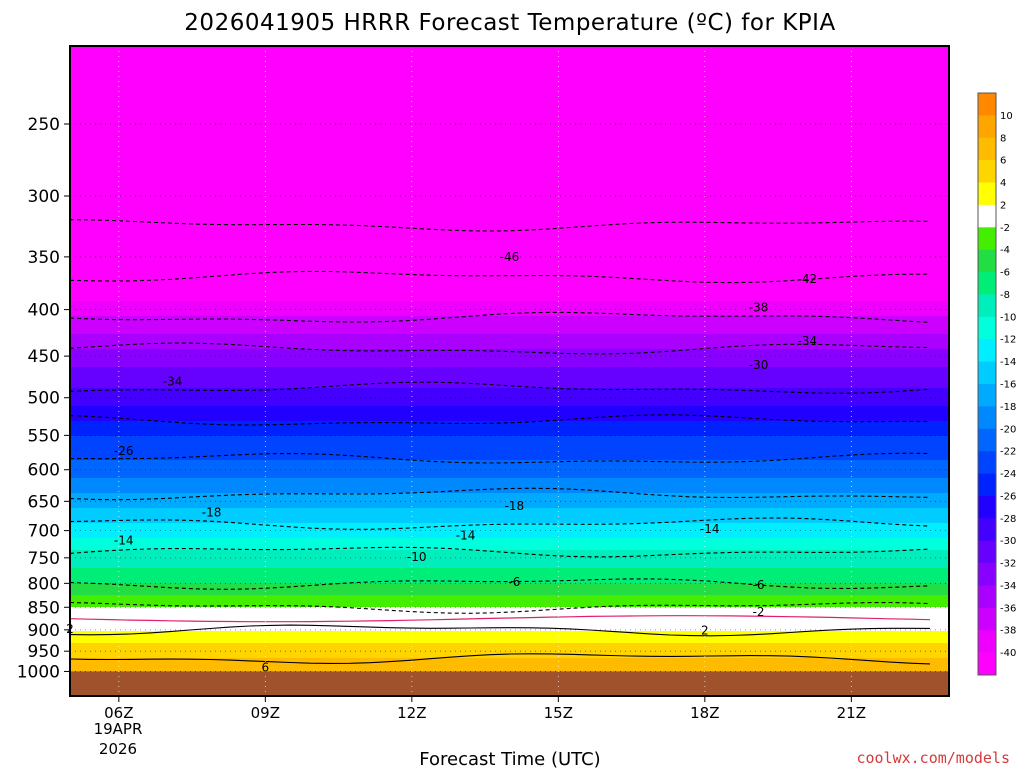 This screenshot has width=1024, height=768. What do you see at coordinates (1005, 228) in the screenshot?
I see `colorbar-label: -2` at bounding box center [1005, 228].